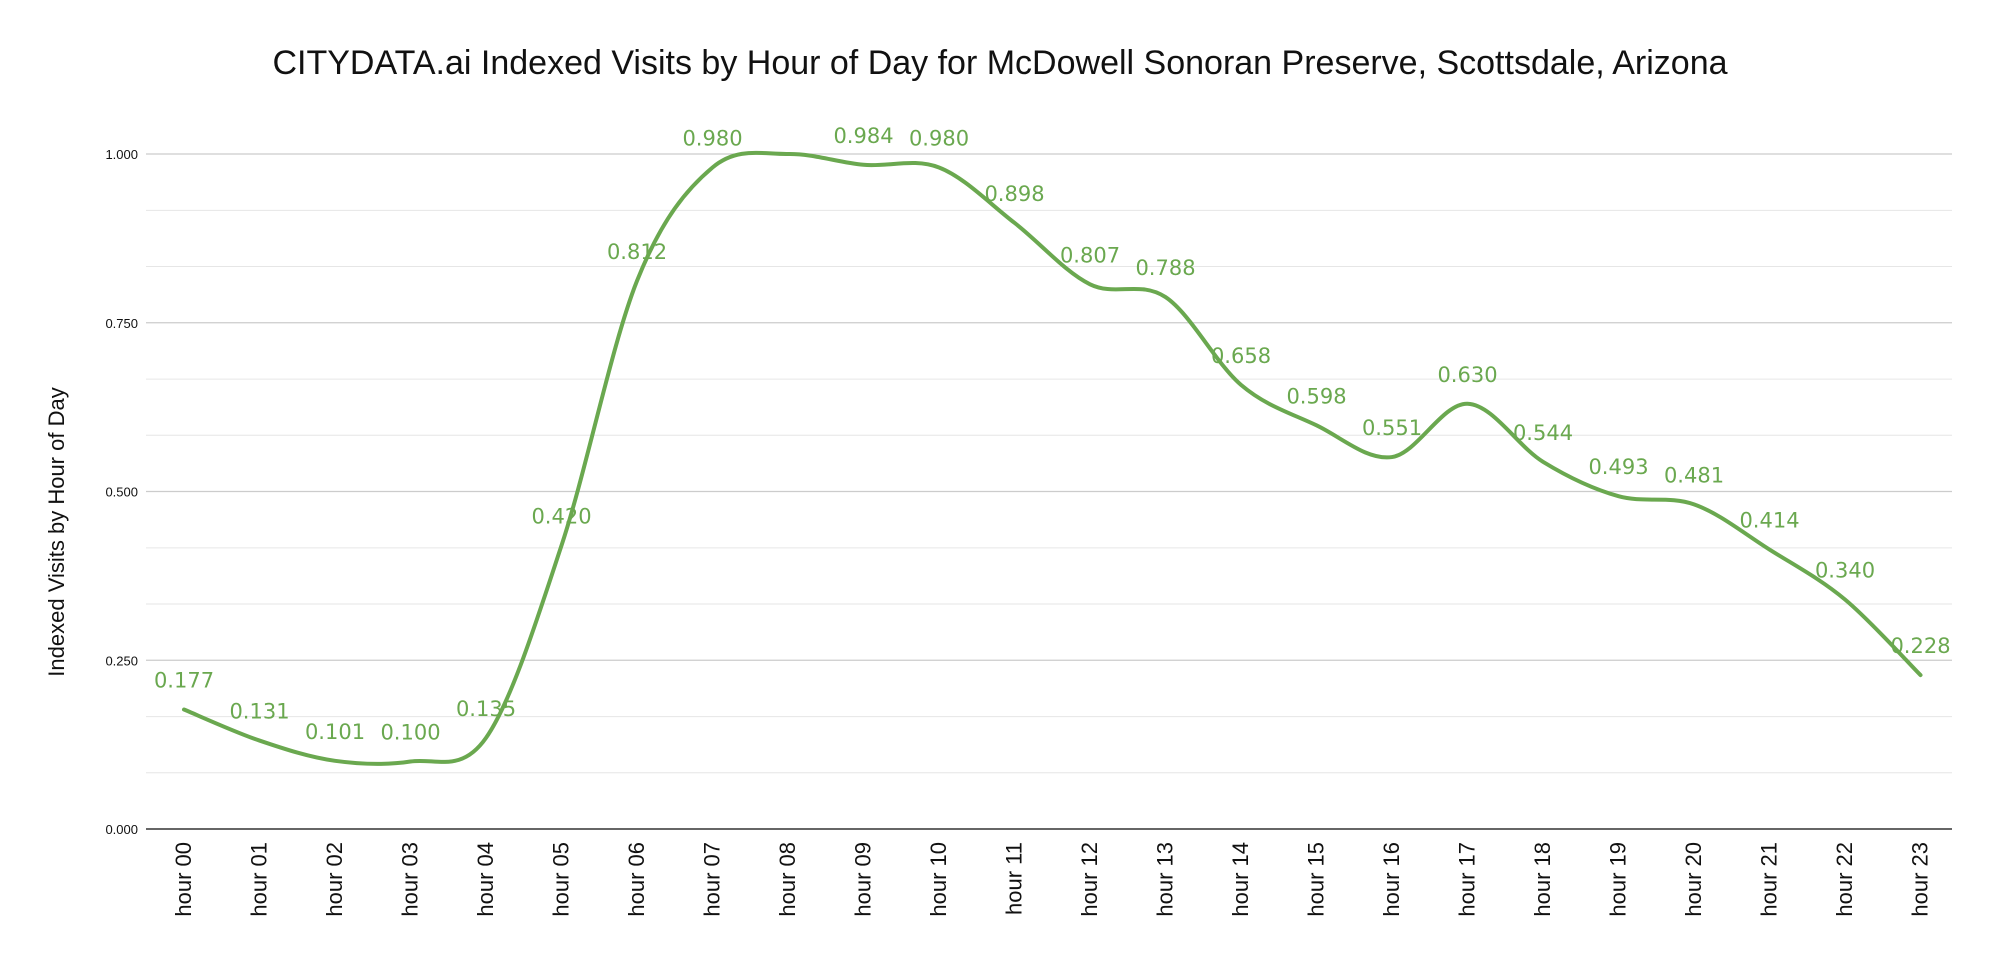 This screenshot has height=966, width=2000. I want to click on data-label: 0.630, so click(1467, 375).